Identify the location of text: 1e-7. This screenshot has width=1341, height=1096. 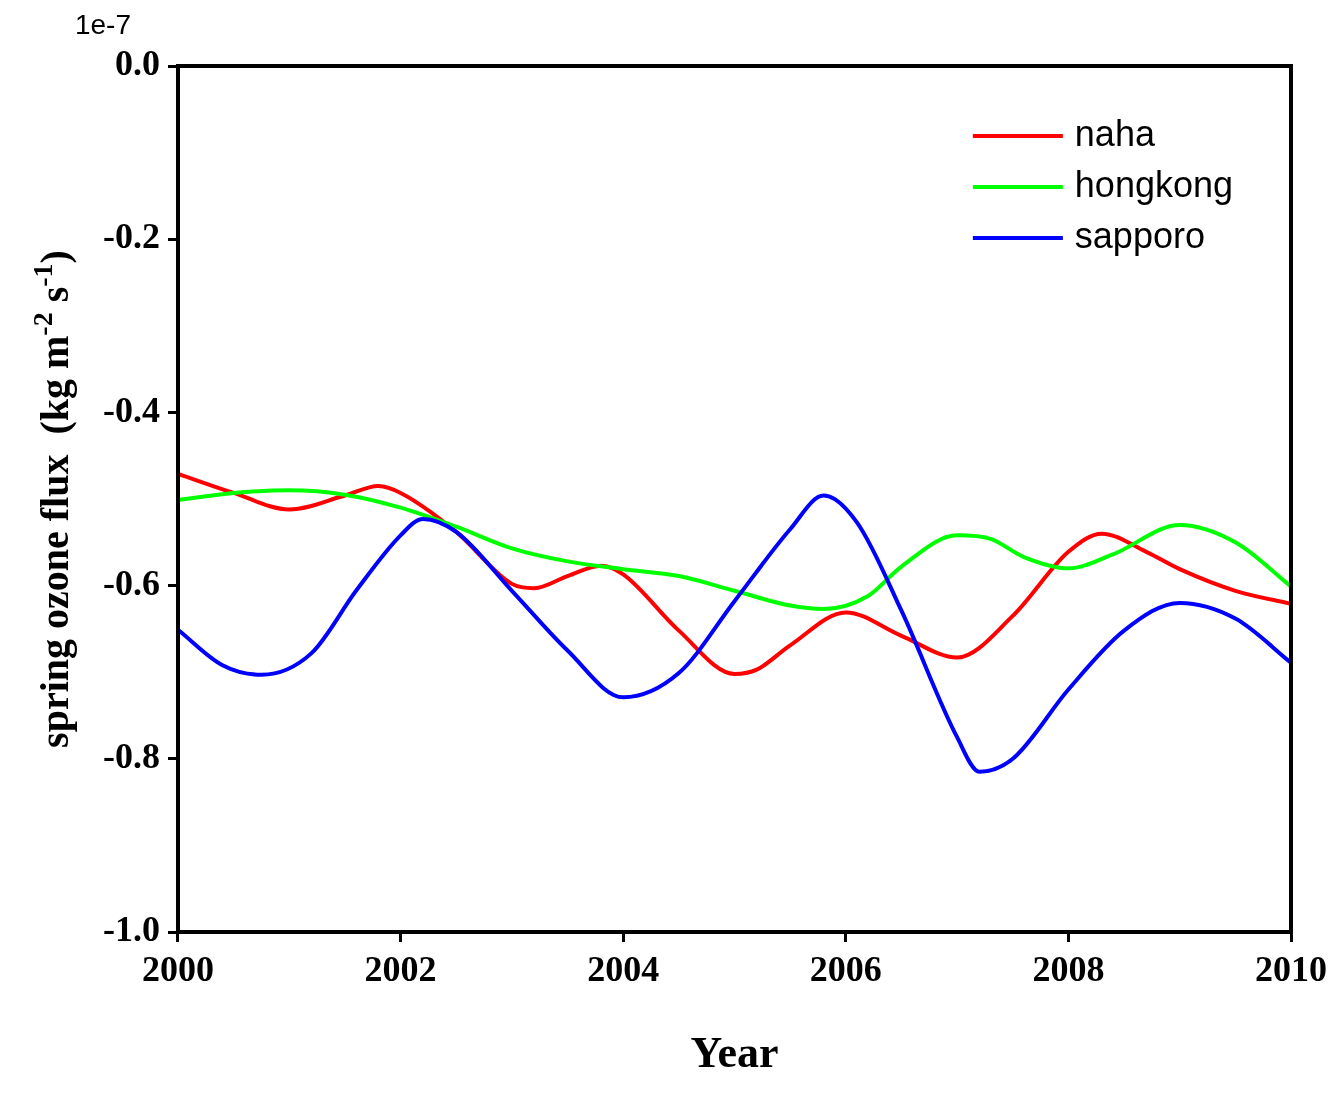
(103, 24).